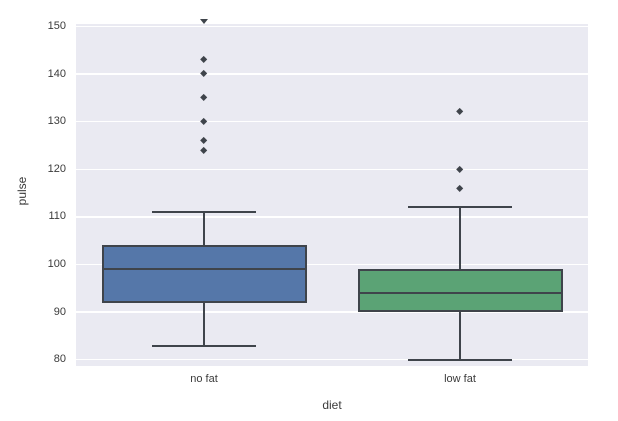 The image size is (618, 421). I want to click on x-tick-label-no-fat: no fat, so click(204, 379).